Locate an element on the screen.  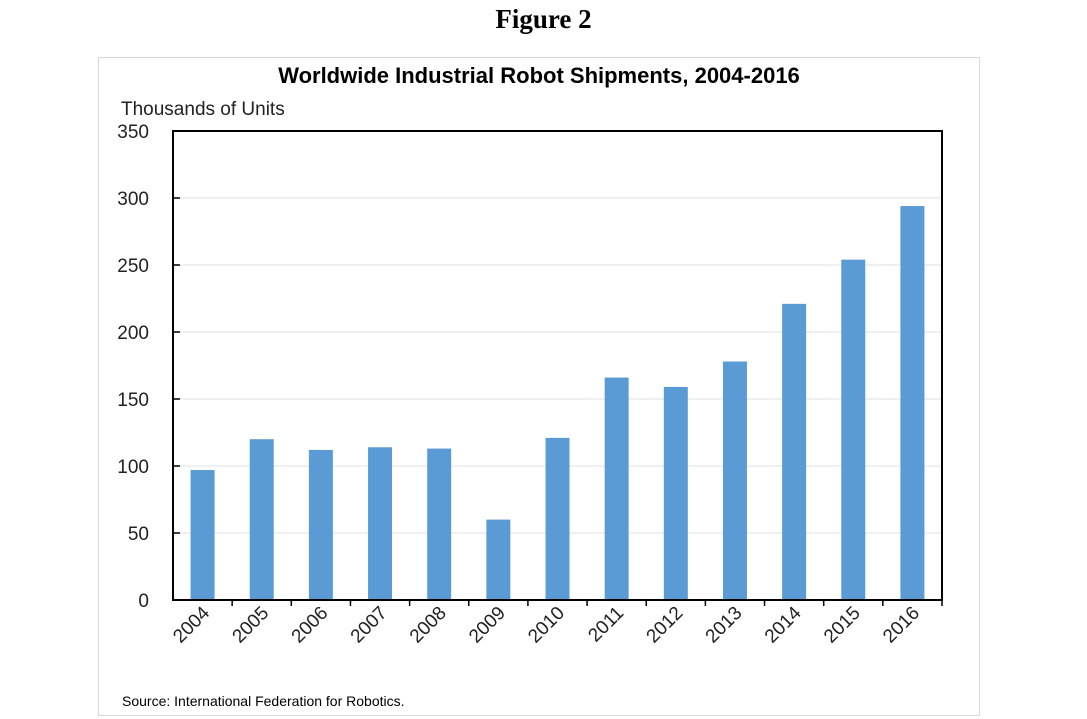
x-tick-label: 2012 is located at coordinates (665, 625).